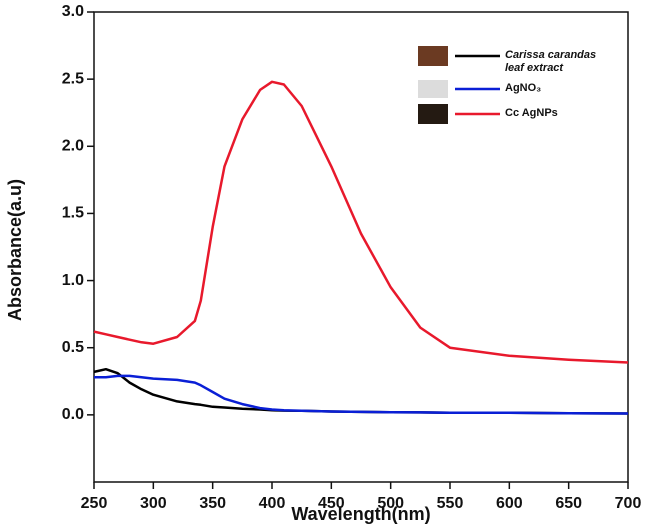 The height and width of the screenshot is (530, 648). What do you see at coordinates (73, 146) in the screenshot?
I see `y-tick-label: 2.0` at bounding box center [73, 146].